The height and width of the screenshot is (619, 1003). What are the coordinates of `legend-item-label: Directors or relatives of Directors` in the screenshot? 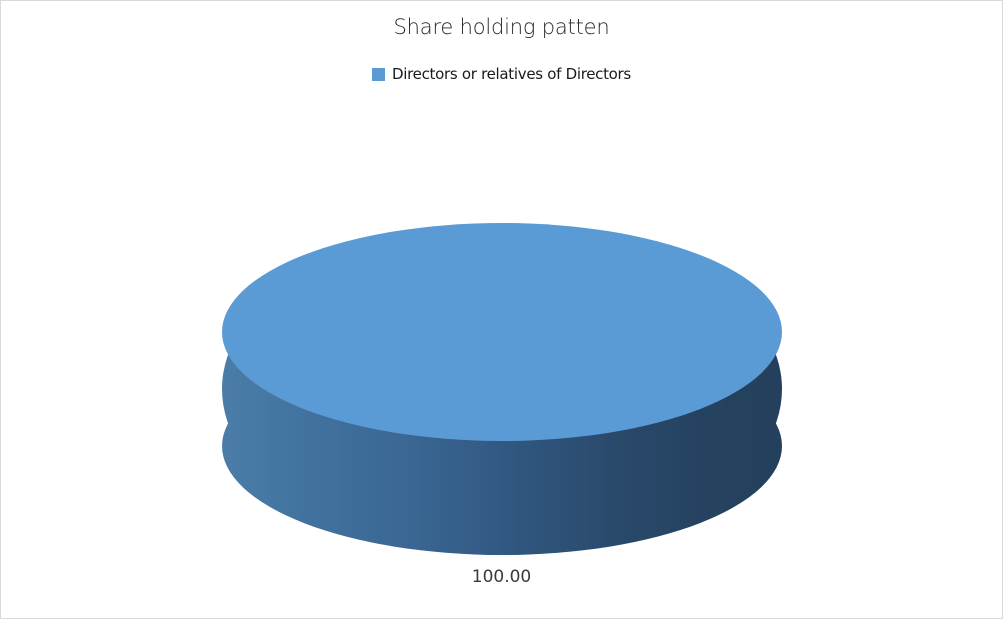 It's located at (511, 74).